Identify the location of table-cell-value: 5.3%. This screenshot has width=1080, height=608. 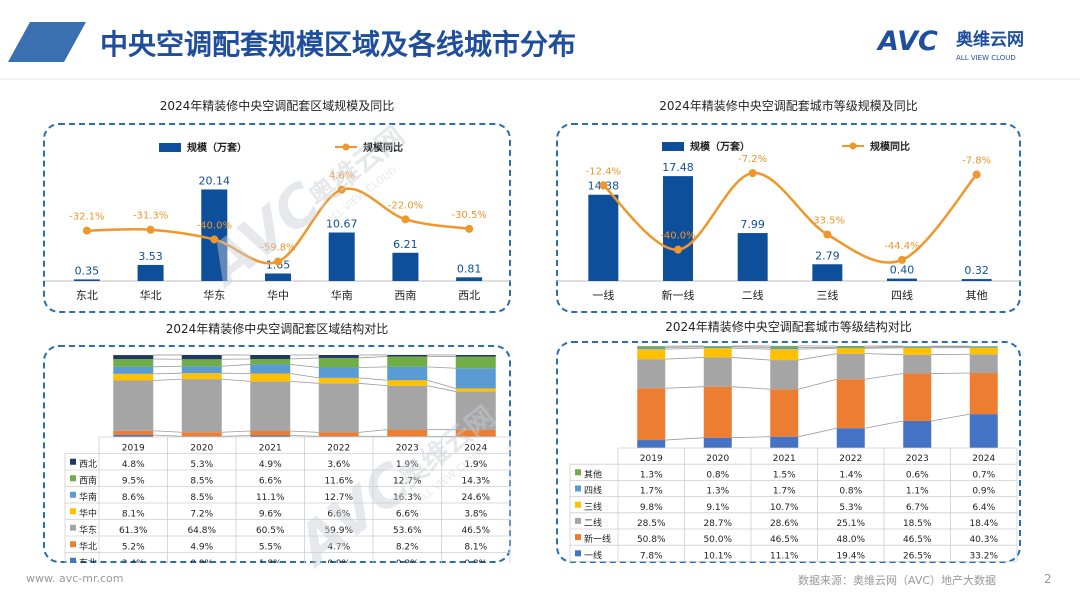
(201, 465).